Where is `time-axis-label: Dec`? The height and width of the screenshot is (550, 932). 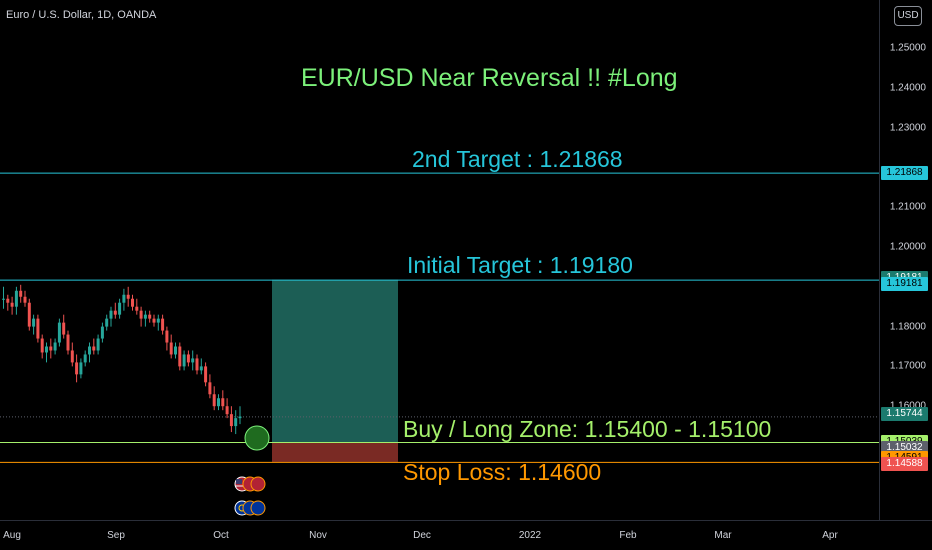
time-axis-label: Dec is located at coordinates (422, 535).